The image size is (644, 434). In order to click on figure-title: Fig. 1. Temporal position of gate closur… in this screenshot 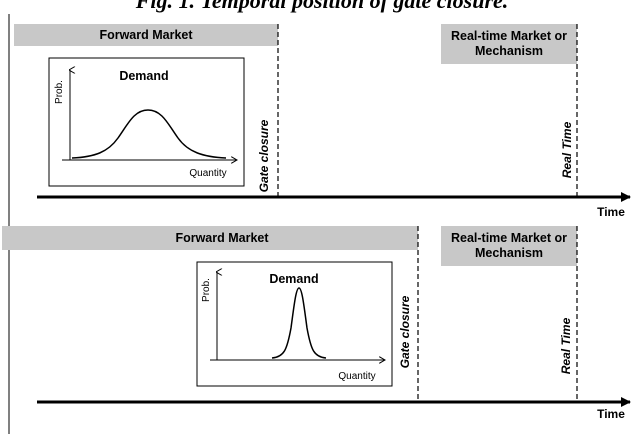, I will do `click(322, 6)`.